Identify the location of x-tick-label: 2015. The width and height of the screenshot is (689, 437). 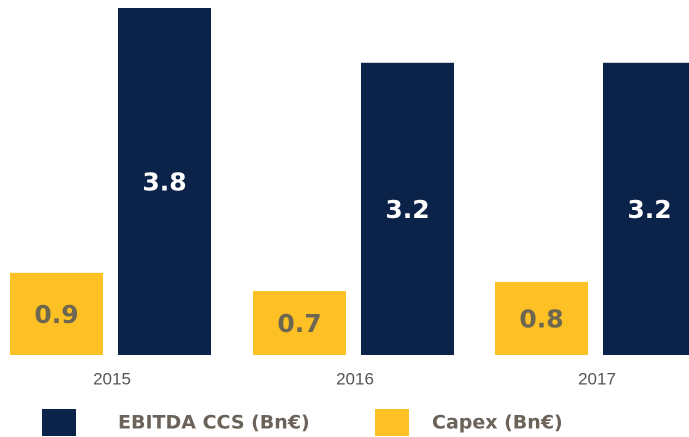
(112, 378).